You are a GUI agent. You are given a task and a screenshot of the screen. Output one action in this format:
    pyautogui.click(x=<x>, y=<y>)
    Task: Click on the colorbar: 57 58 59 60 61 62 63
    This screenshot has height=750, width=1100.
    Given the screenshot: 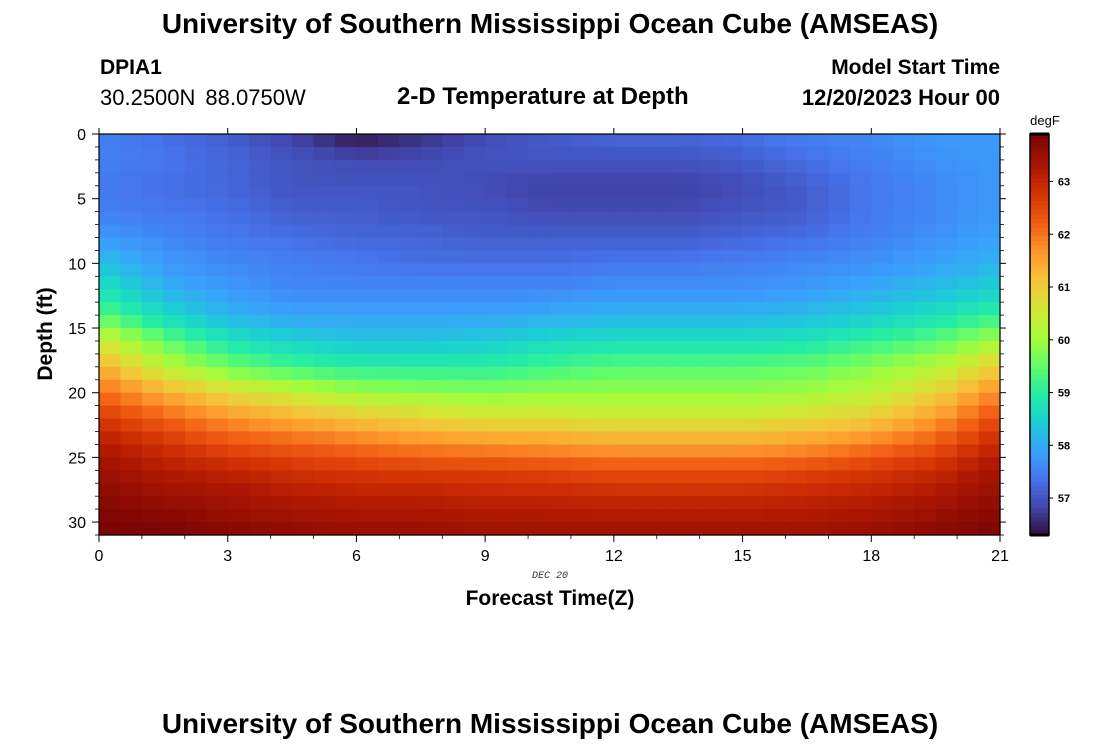 What is the action you would take?
    pyautogui.click(x=1049, y=334)
    